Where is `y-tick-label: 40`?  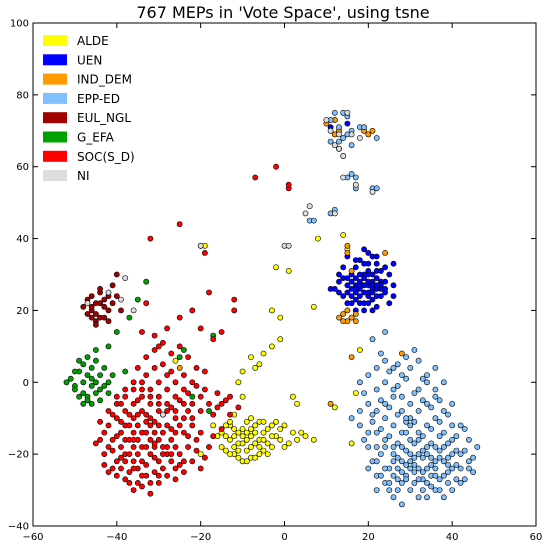
y-tick-label: 40 is located at coordinates (22, 239).